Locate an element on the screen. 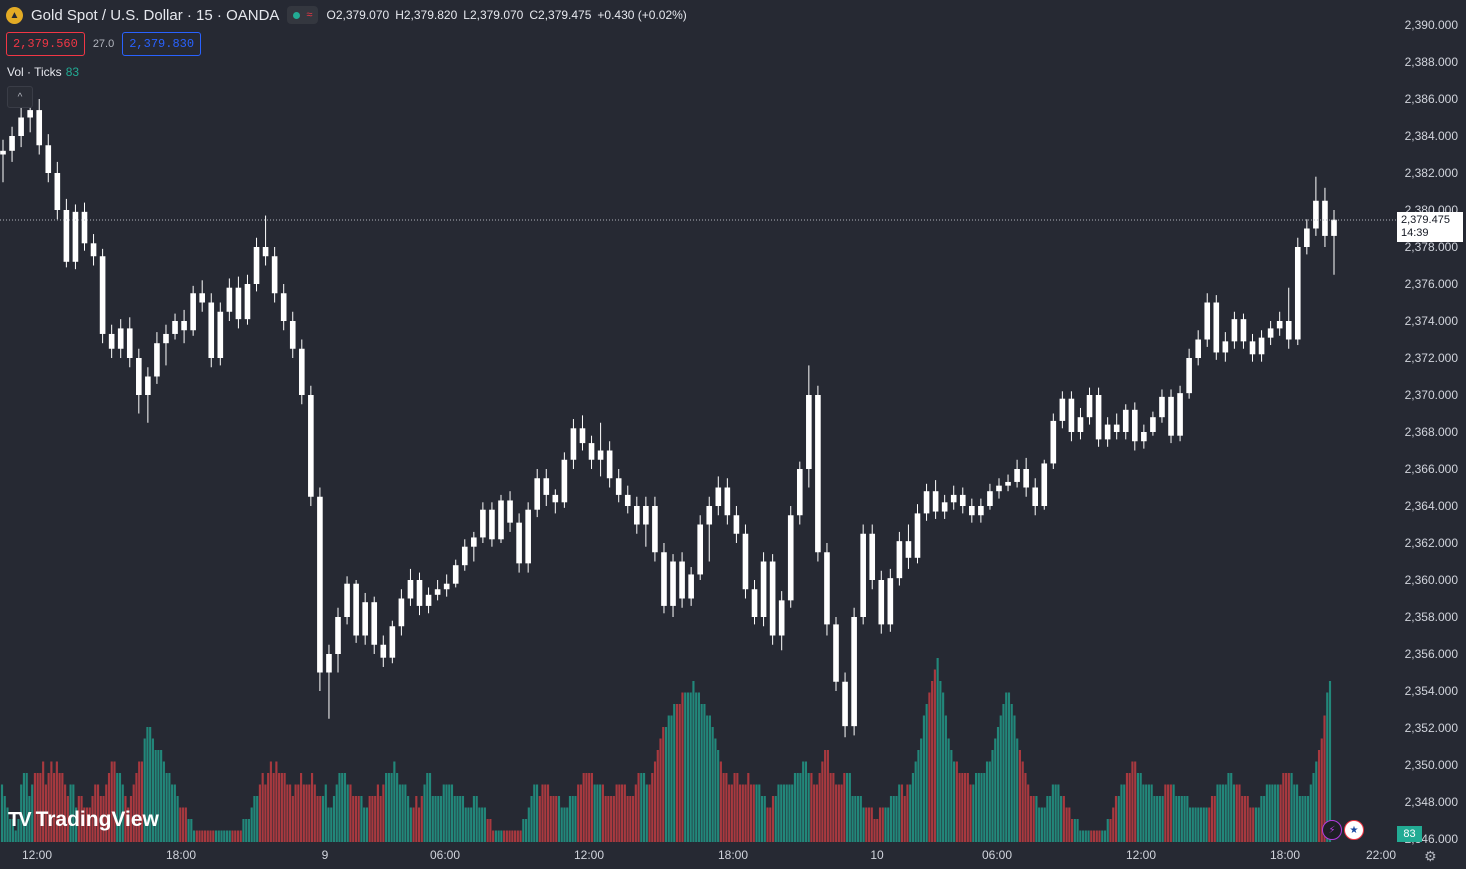  market-open-dot-icon is located at coordinates (297, 15).